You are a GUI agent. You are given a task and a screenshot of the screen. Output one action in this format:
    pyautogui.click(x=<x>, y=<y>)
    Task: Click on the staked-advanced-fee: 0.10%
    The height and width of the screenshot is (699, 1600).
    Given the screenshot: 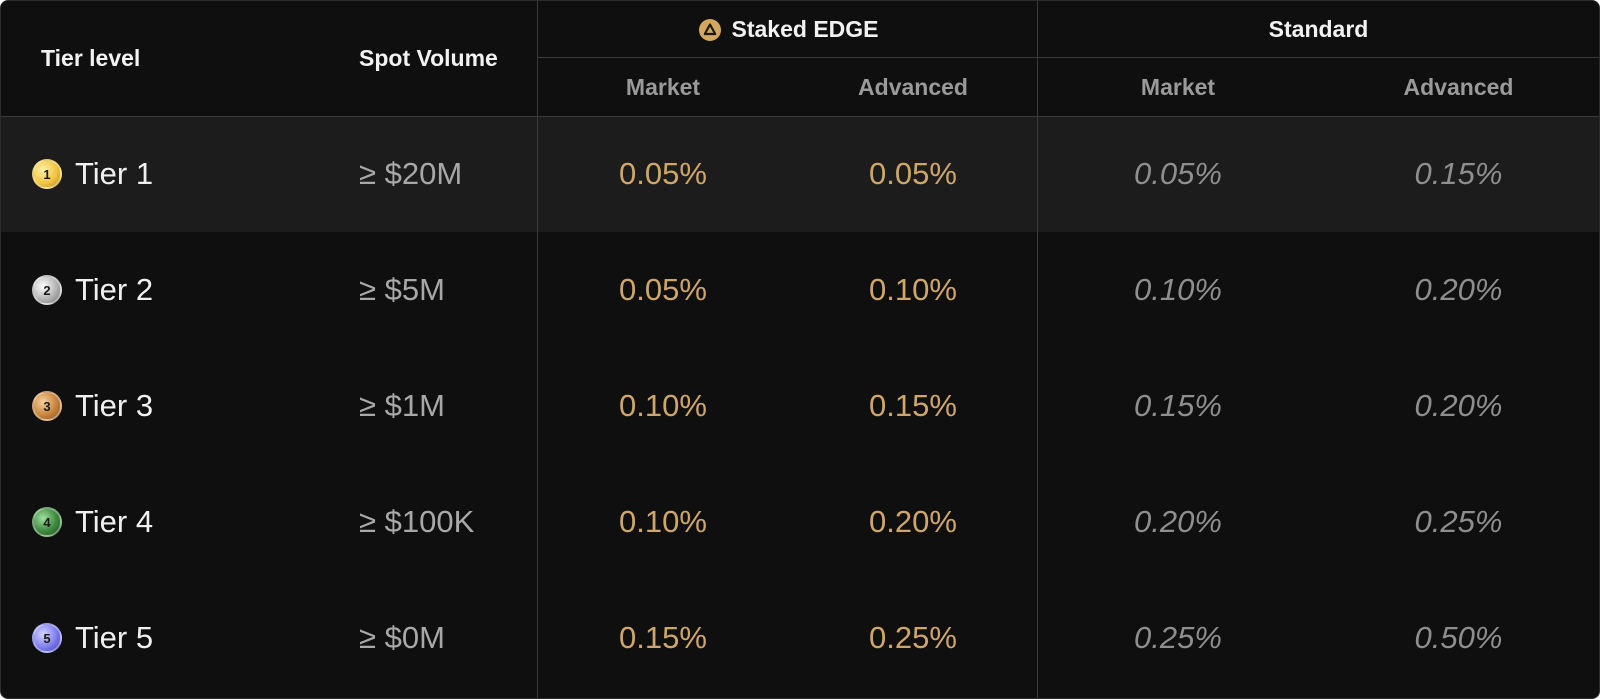 What is the action you would take?
    pyautogui.click(x=913, y=289)
    